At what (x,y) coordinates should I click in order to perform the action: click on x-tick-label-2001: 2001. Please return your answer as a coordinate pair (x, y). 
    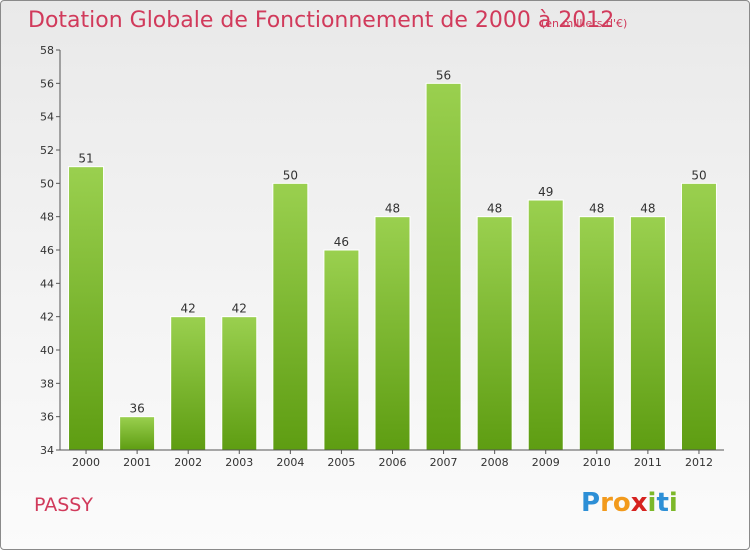
    Looking at the image, I should click on (137, 462).